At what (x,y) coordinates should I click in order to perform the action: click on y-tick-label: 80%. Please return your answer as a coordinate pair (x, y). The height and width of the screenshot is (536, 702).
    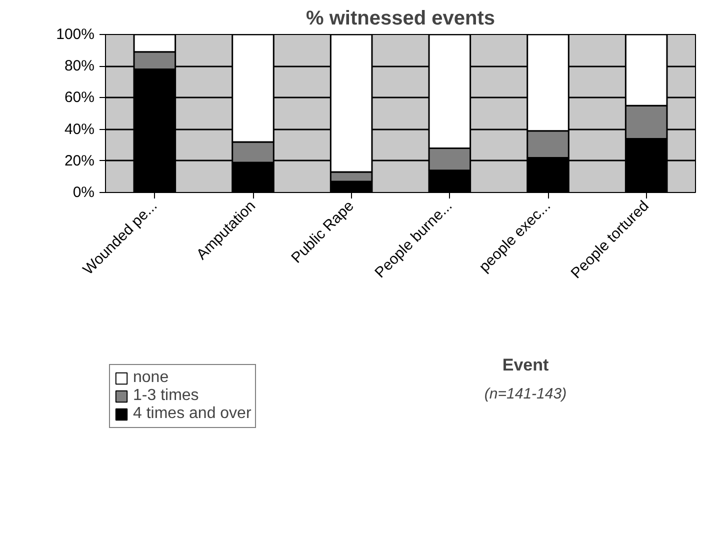
    Looking at the image, I should click on (79, 66).